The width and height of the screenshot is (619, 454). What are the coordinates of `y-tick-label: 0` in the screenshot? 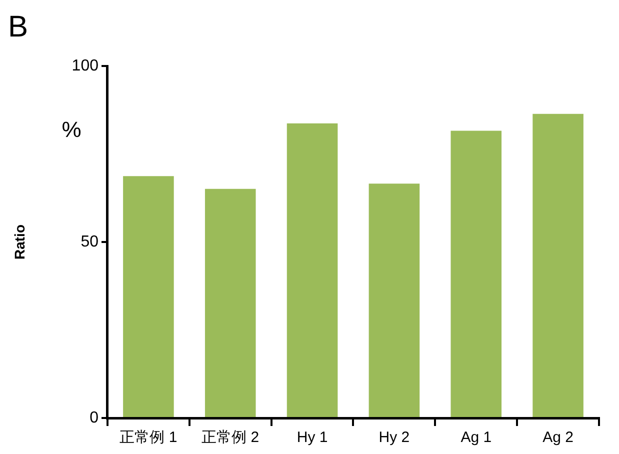 It's located at (94, 417).